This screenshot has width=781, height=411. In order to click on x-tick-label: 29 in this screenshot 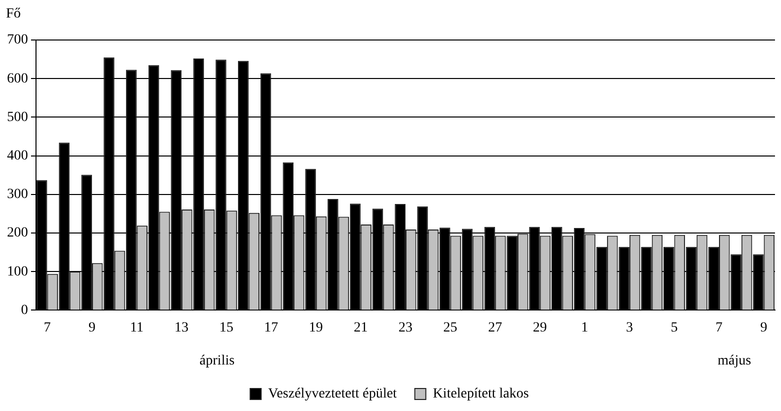, I will do `click(539, 328)`.